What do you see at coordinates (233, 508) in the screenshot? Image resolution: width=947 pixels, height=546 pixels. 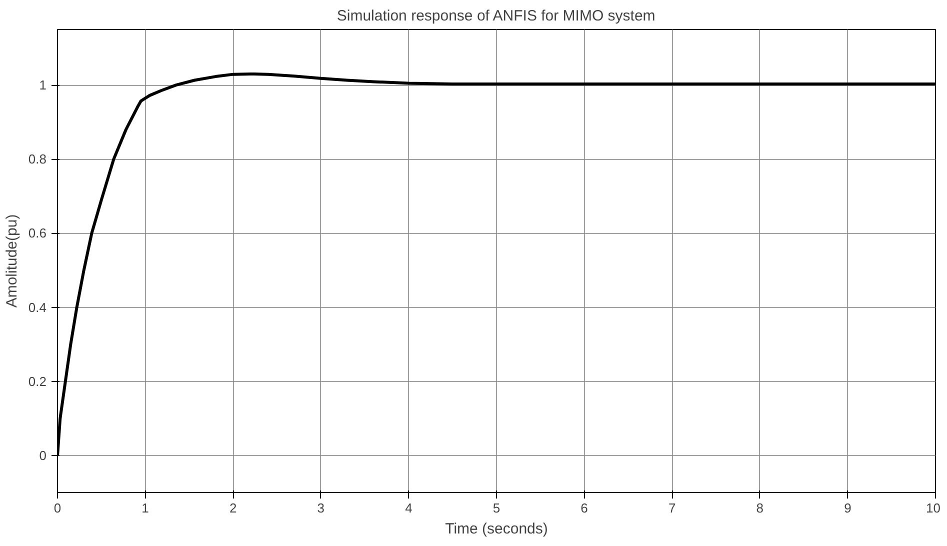 I see `x-tick-label: 2` at bounding box center [233, 508].